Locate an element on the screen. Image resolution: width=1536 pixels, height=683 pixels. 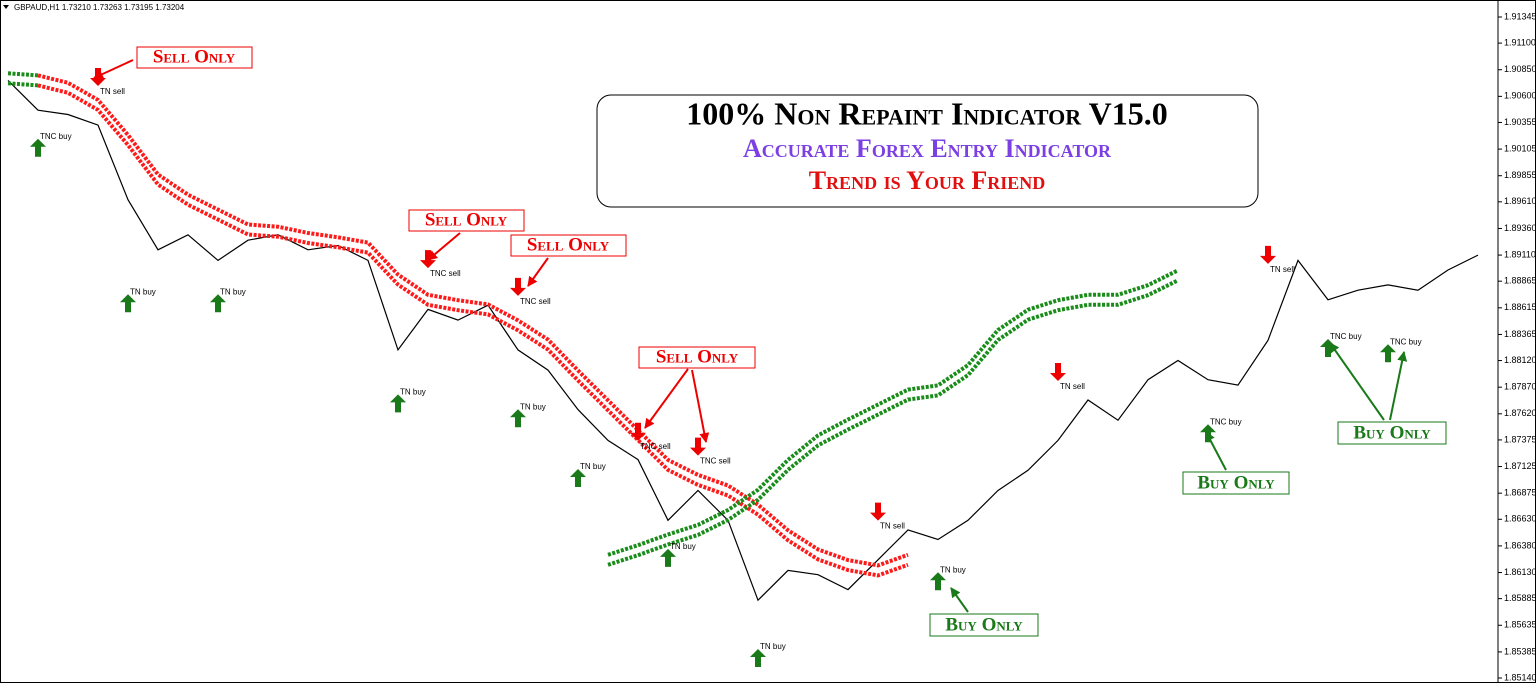
y-tick-label: 1.86380 is located at coordinates (1520, 545).